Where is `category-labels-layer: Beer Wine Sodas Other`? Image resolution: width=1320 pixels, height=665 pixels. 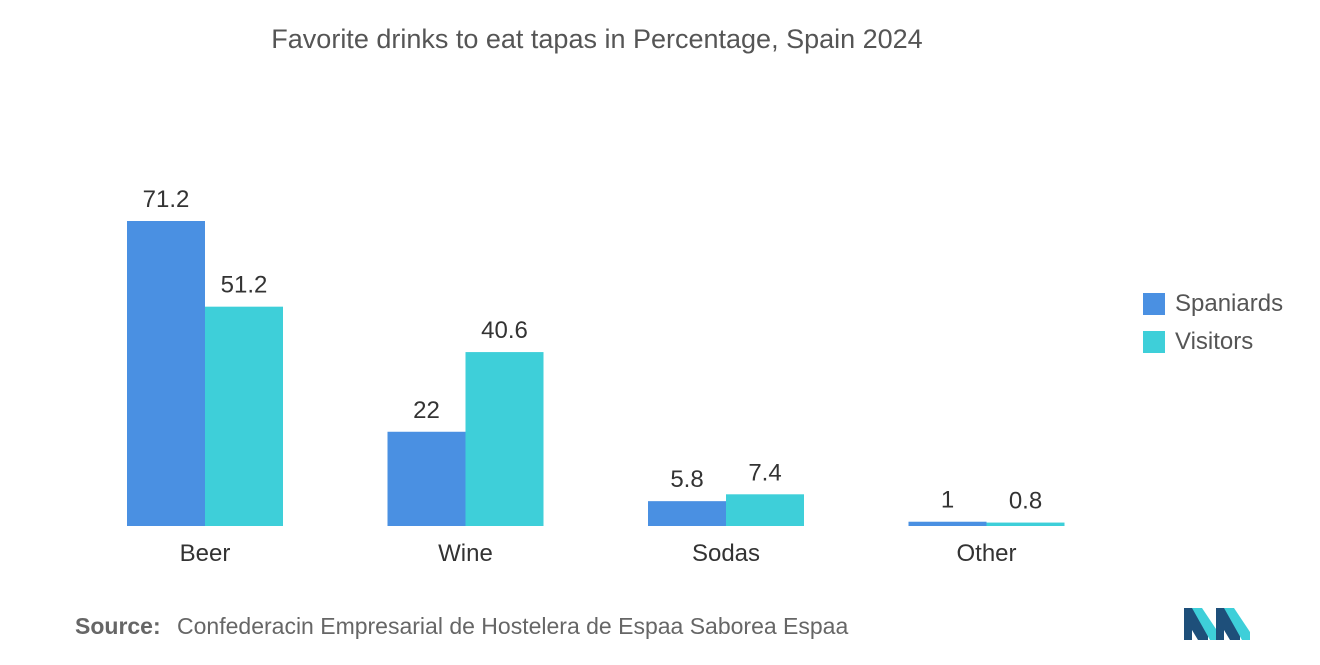
category-labels-layer: Beer Wine Sodas Other is located at coordinates (598, 553).